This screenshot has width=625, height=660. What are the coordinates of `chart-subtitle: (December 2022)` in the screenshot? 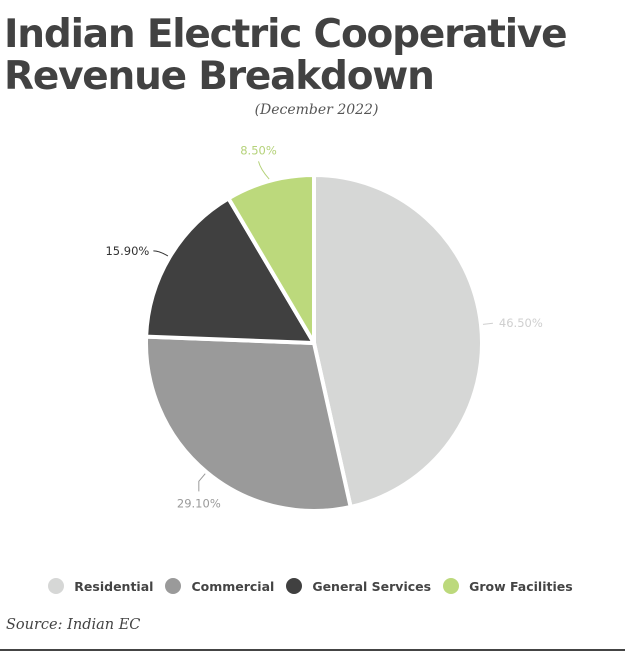 It's located at (316, 110).